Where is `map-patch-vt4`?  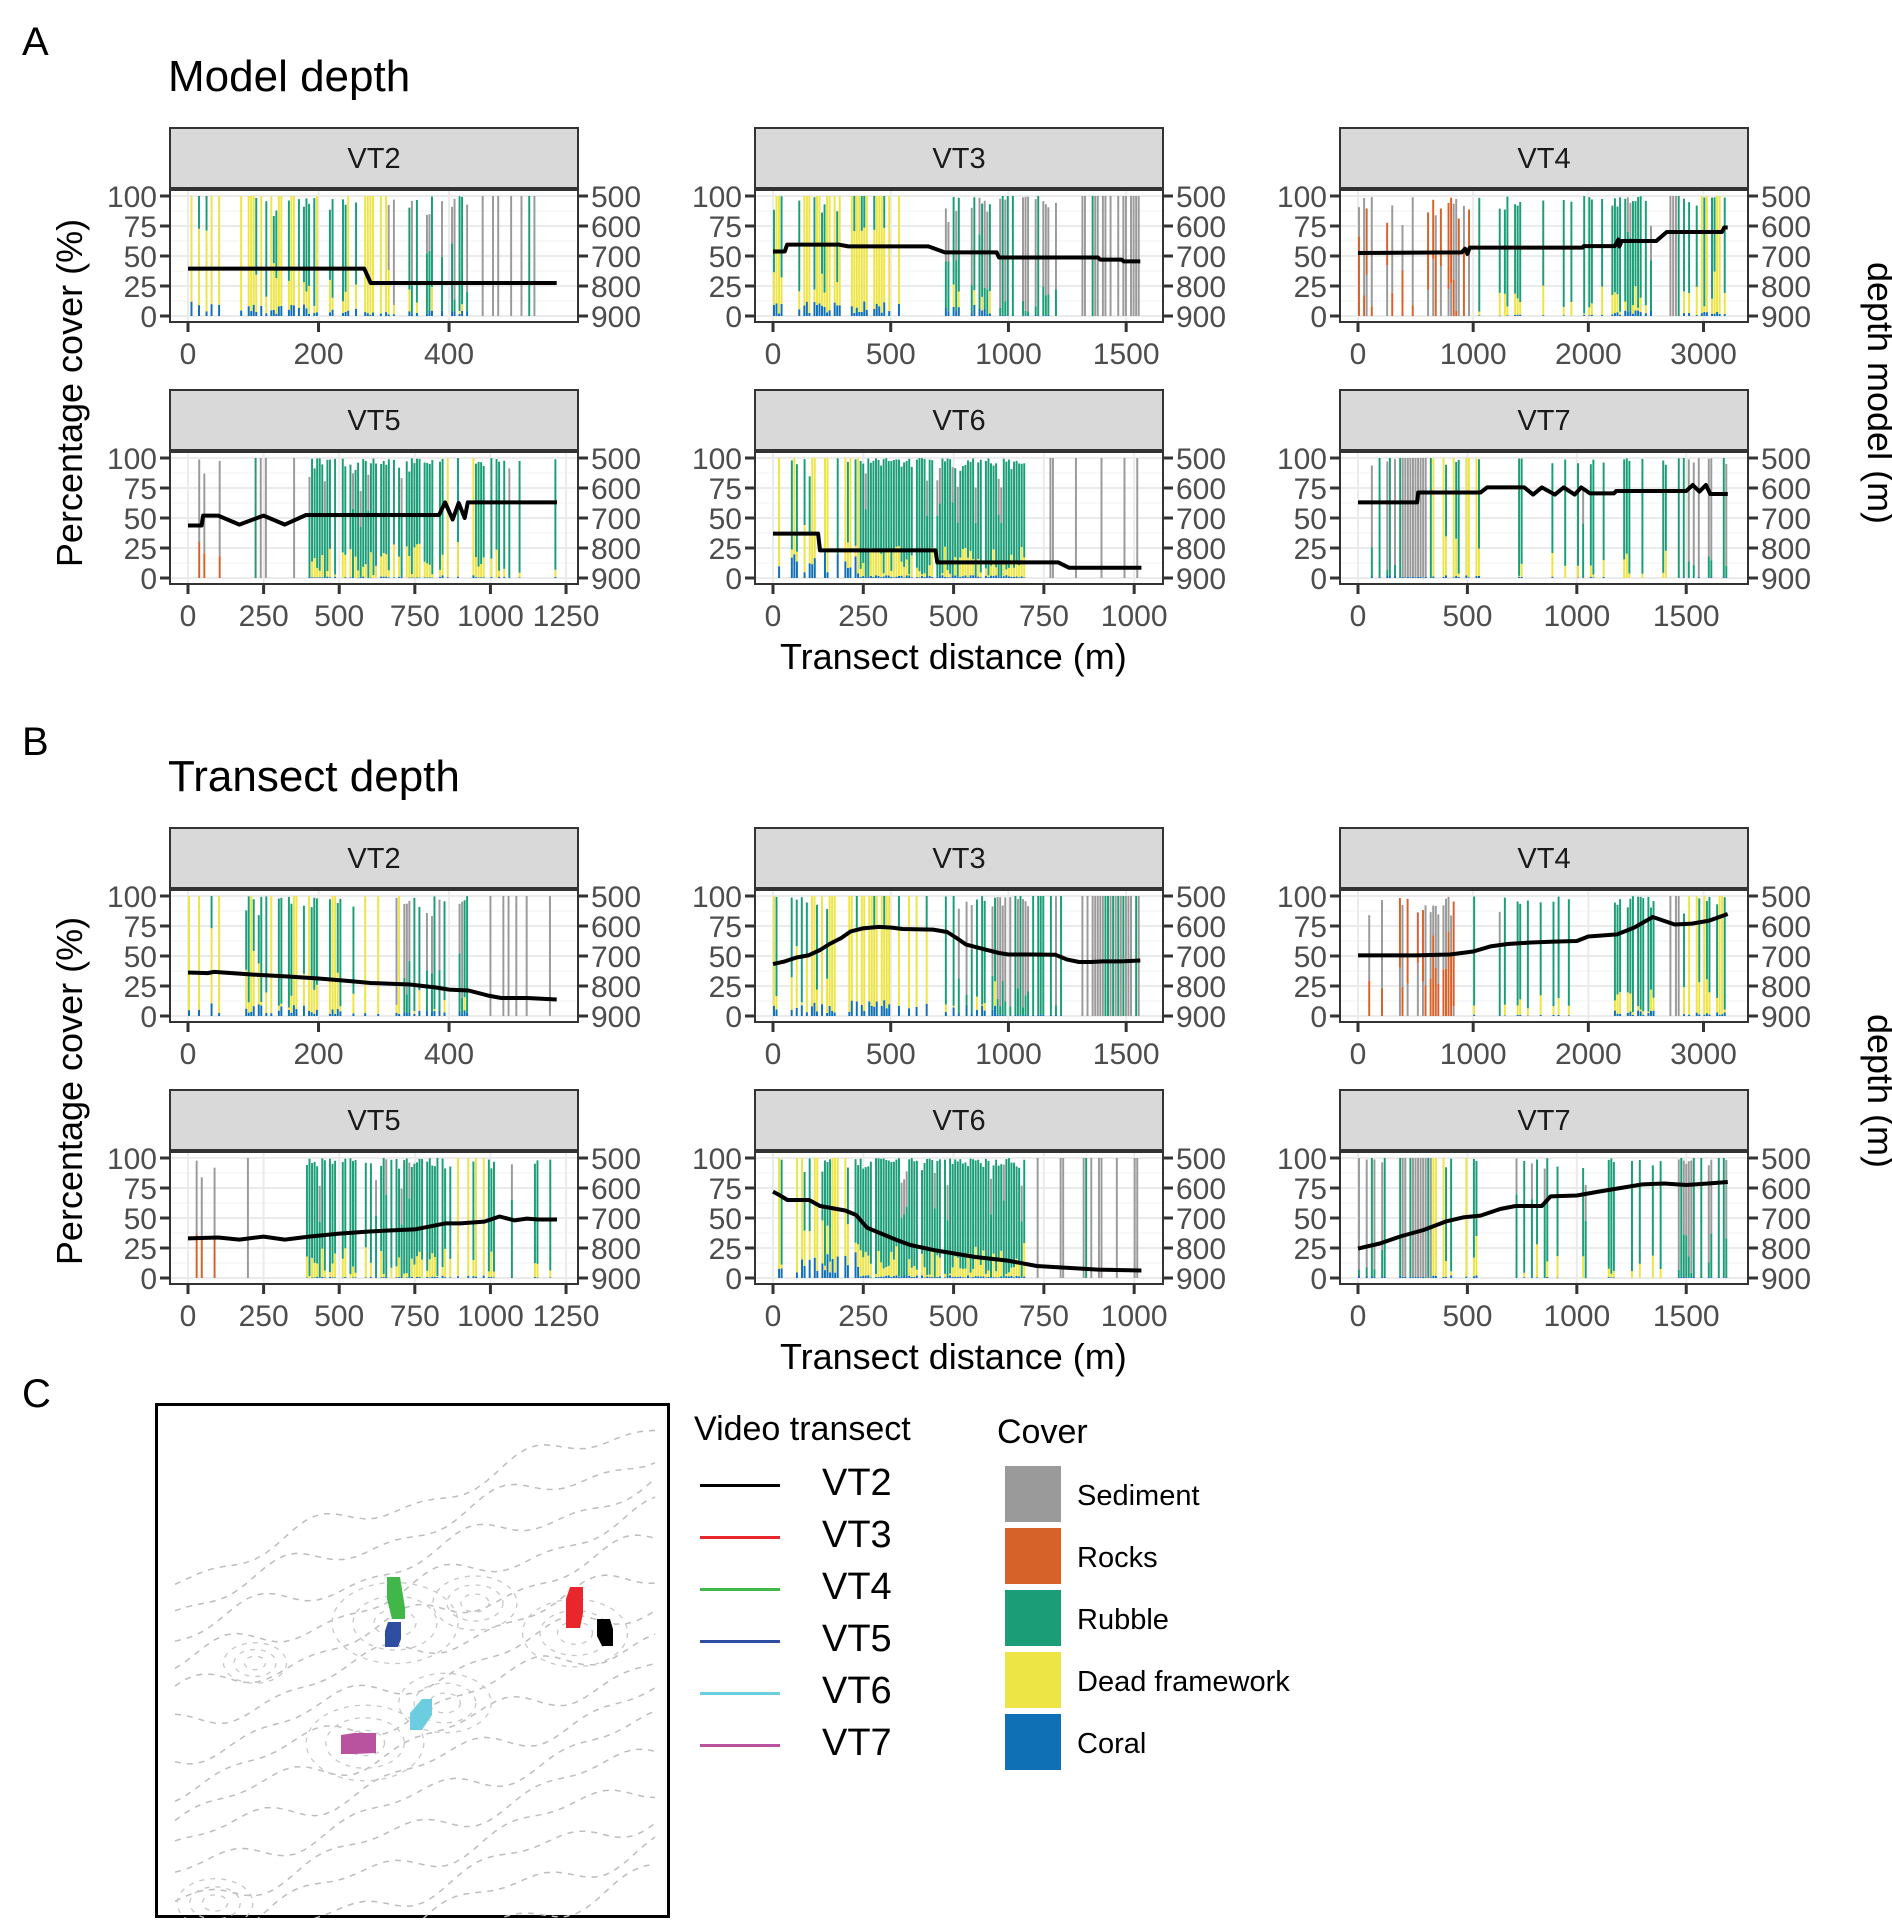 map-patch-vt4 is located at coordinates (396, 1598).